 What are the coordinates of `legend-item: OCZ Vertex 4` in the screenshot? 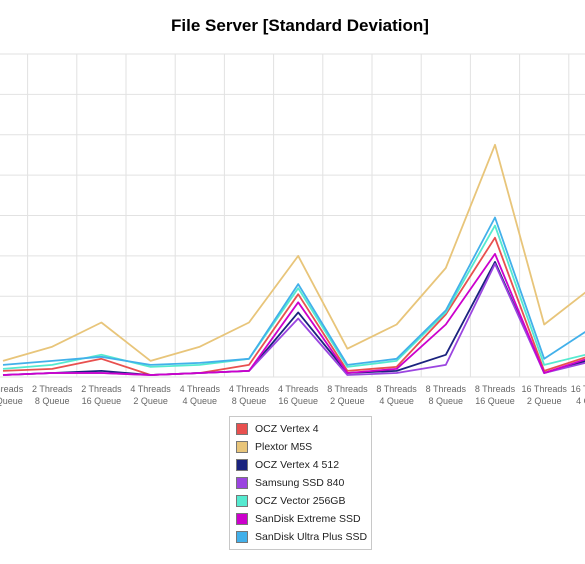 It's located at (300, 429).